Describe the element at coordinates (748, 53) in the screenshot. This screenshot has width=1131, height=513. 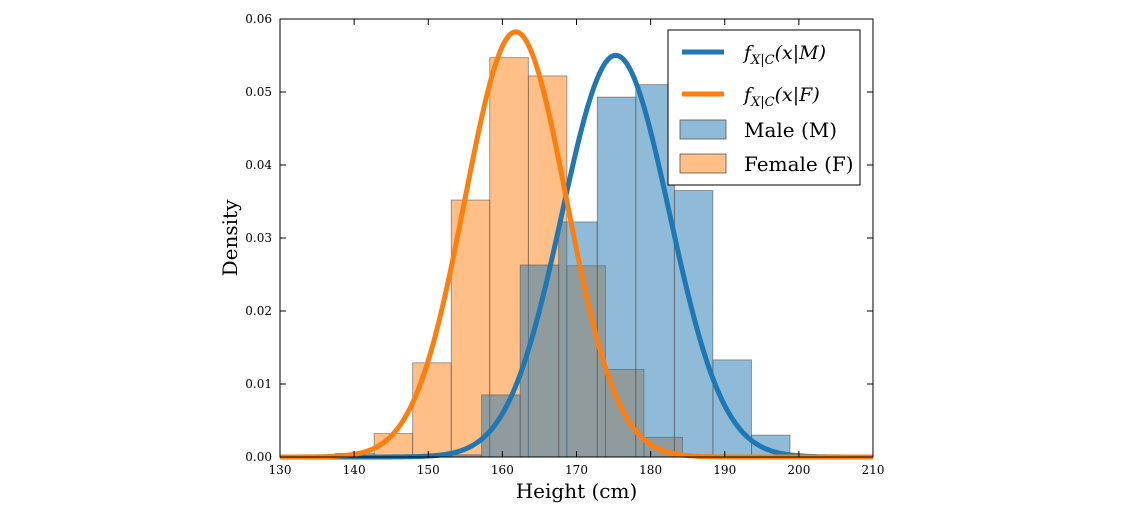
I see `legend-curve-m-base: f` at that location.